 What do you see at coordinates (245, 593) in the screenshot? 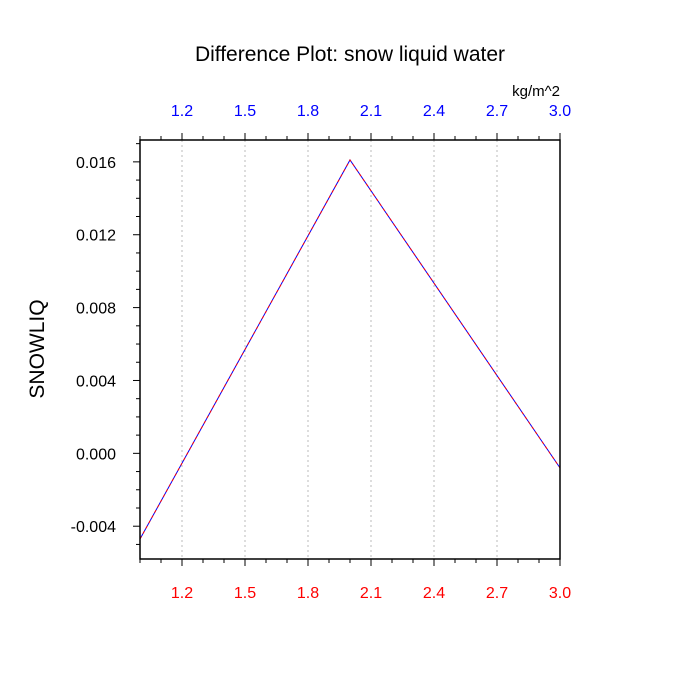
I see `x-bottom-tick-label: 1.5` at bounding box center [245, 593].